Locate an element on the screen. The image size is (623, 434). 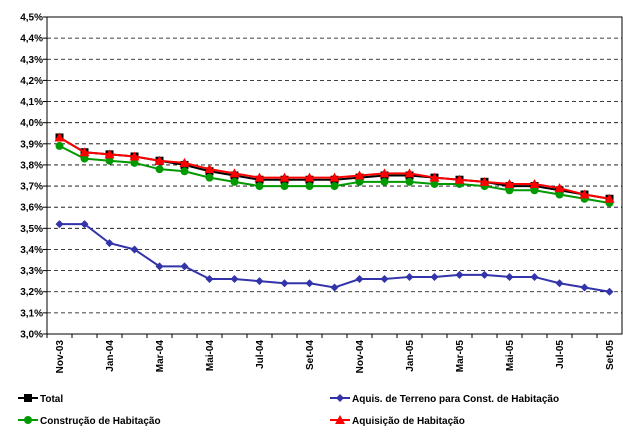
x-tick-label: Mai-05 is located at coordinates (510, 356).